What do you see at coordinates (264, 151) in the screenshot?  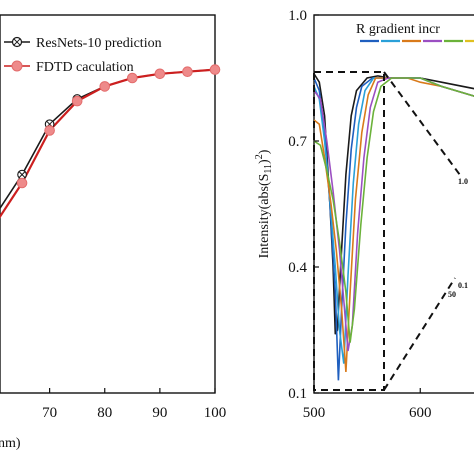 I see `ylabel-end: )` at bounding box center [264, 151].